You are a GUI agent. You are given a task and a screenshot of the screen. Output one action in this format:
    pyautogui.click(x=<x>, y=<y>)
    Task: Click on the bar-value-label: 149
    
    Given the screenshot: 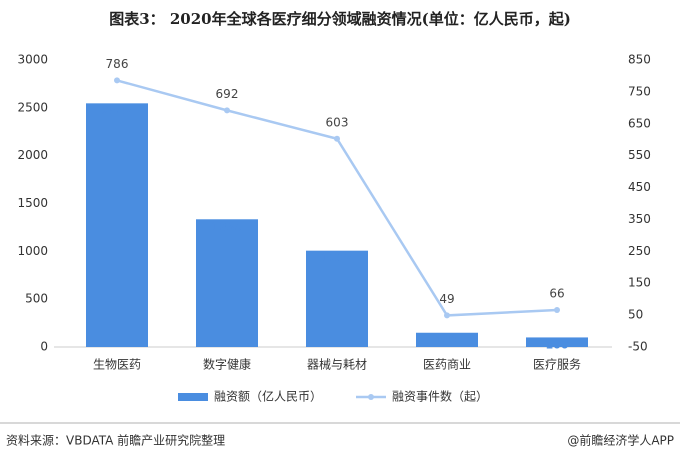 What is the action you would take?
    pyautogui.click(x=447, y=340)
    